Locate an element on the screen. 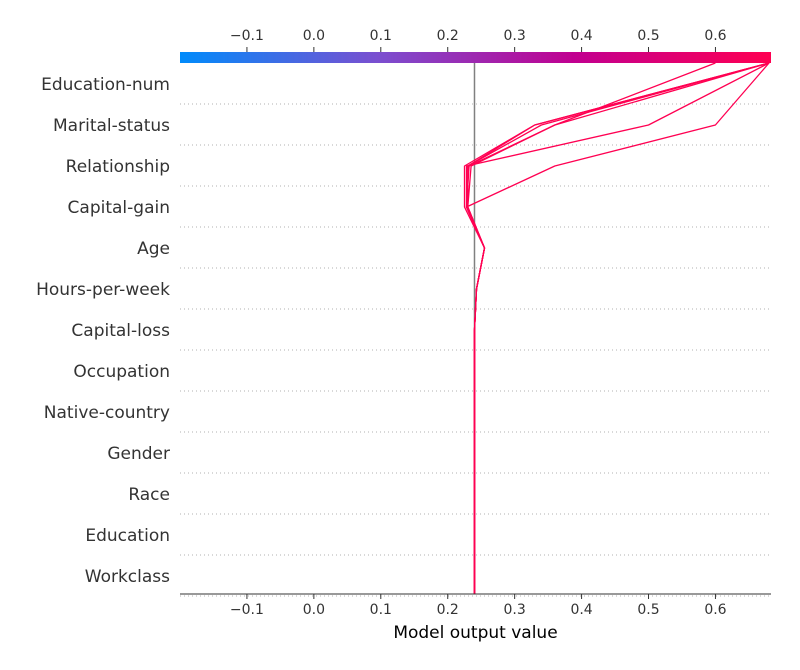 The width and height of the screenshot is (800, 670). feature-label: Education-num is located at coordinates (105, 85).